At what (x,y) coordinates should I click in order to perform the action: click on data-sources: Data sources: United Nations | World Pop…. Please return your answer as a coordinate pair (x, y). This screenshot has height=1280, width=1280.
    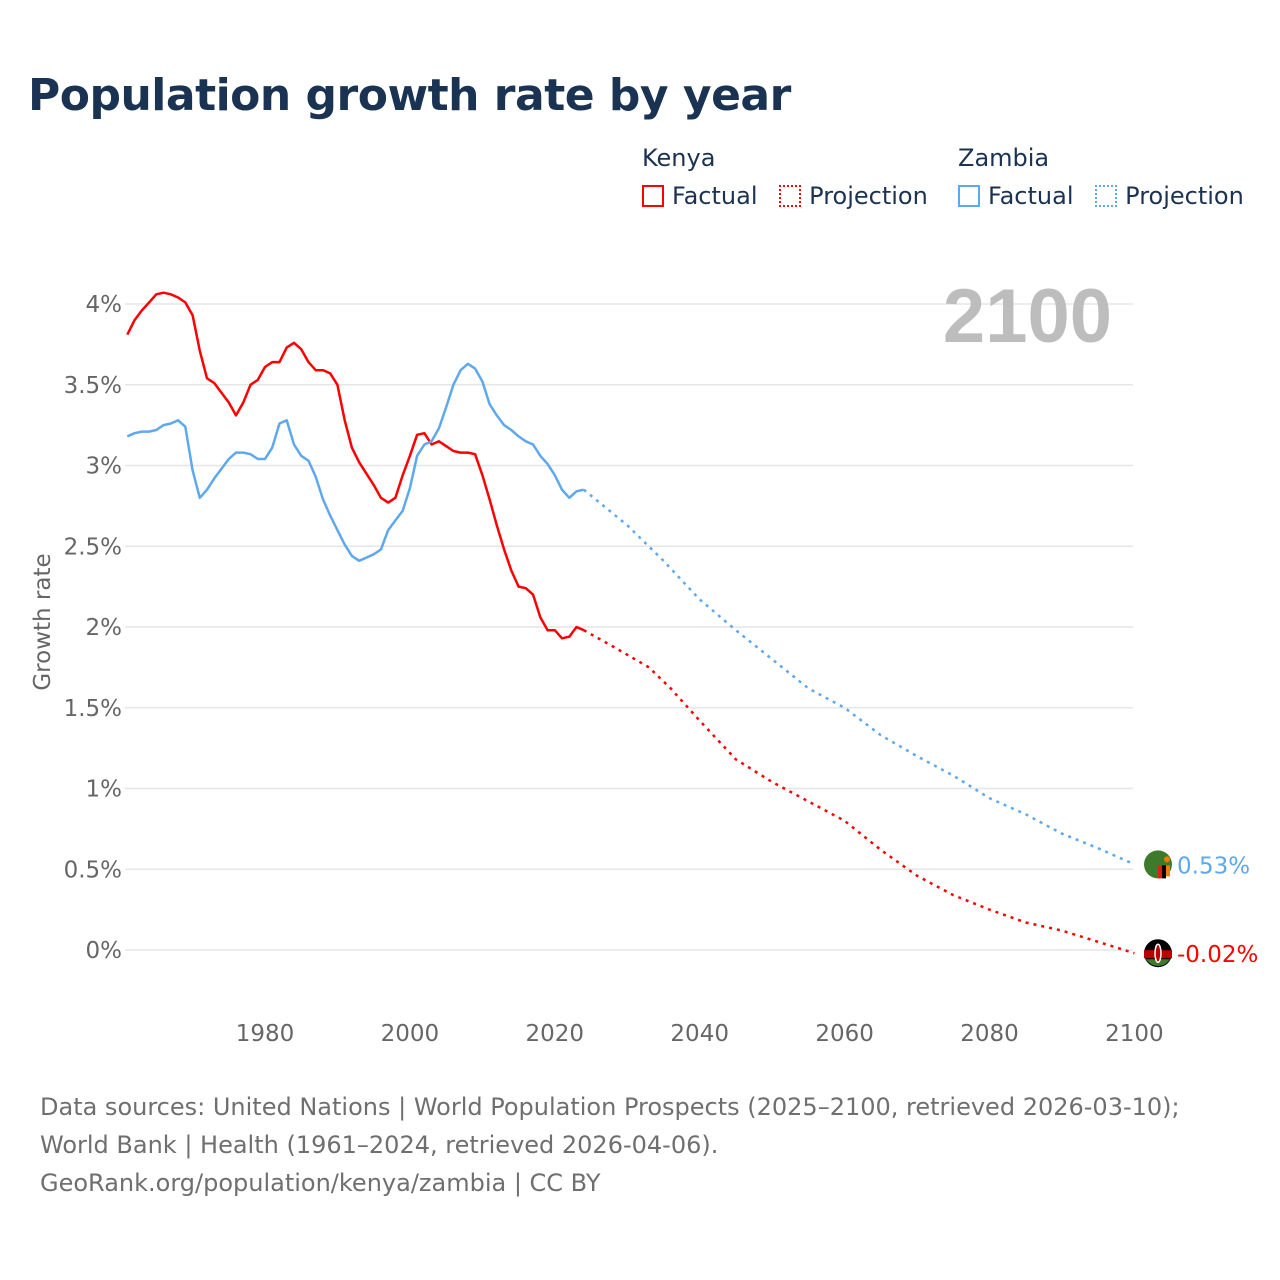
    Looking at the image, I should click on (610, 1126).